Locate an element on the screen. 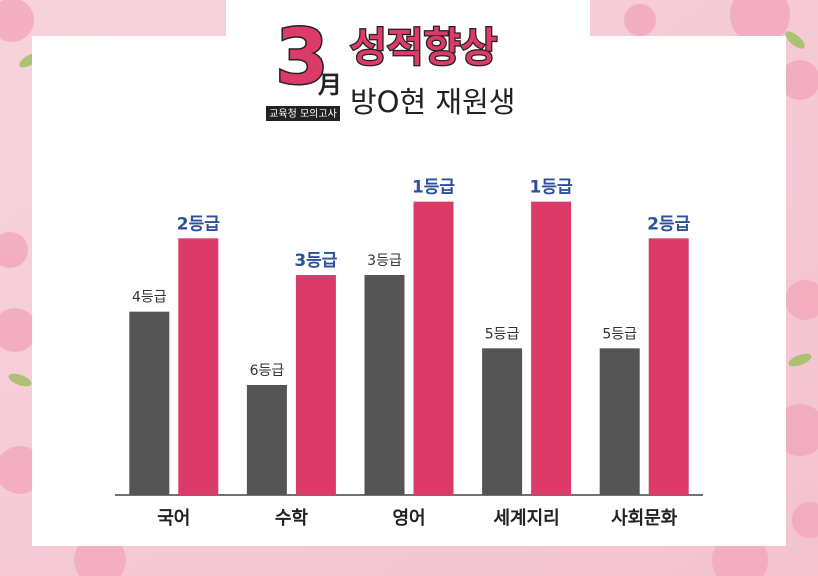 The width and height of the screenshot is (818, 576). badge-caption: 교육청 모의고사 is located at coordinates (303, 114).